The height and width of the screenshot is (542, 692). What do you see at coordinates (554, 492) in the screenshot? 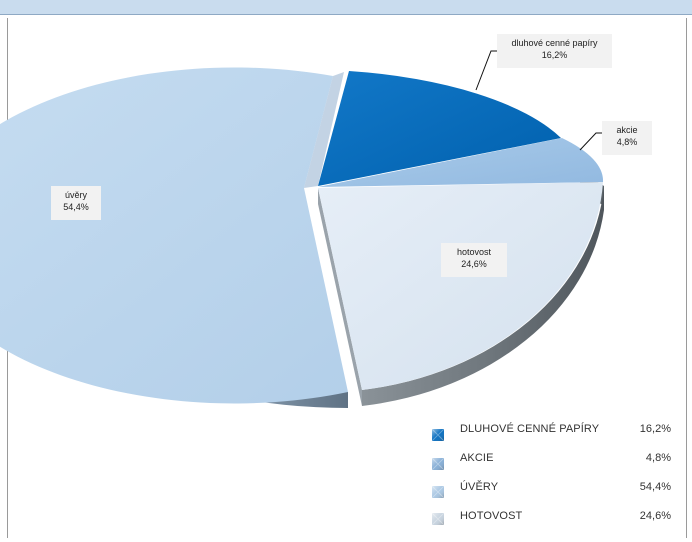
I see `legend-item-uvery: ÚVĚRY 54,4%` at bounding box center [554, 492].